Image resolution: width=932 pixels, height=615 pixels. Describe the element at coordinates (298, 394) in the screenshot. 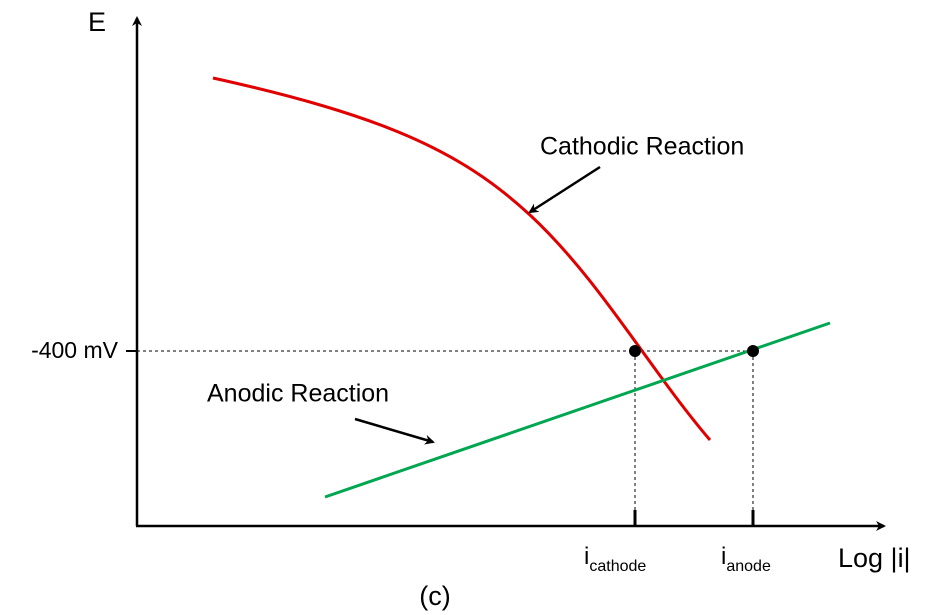

I see `curve-label: Anodic Reaction` at that location.